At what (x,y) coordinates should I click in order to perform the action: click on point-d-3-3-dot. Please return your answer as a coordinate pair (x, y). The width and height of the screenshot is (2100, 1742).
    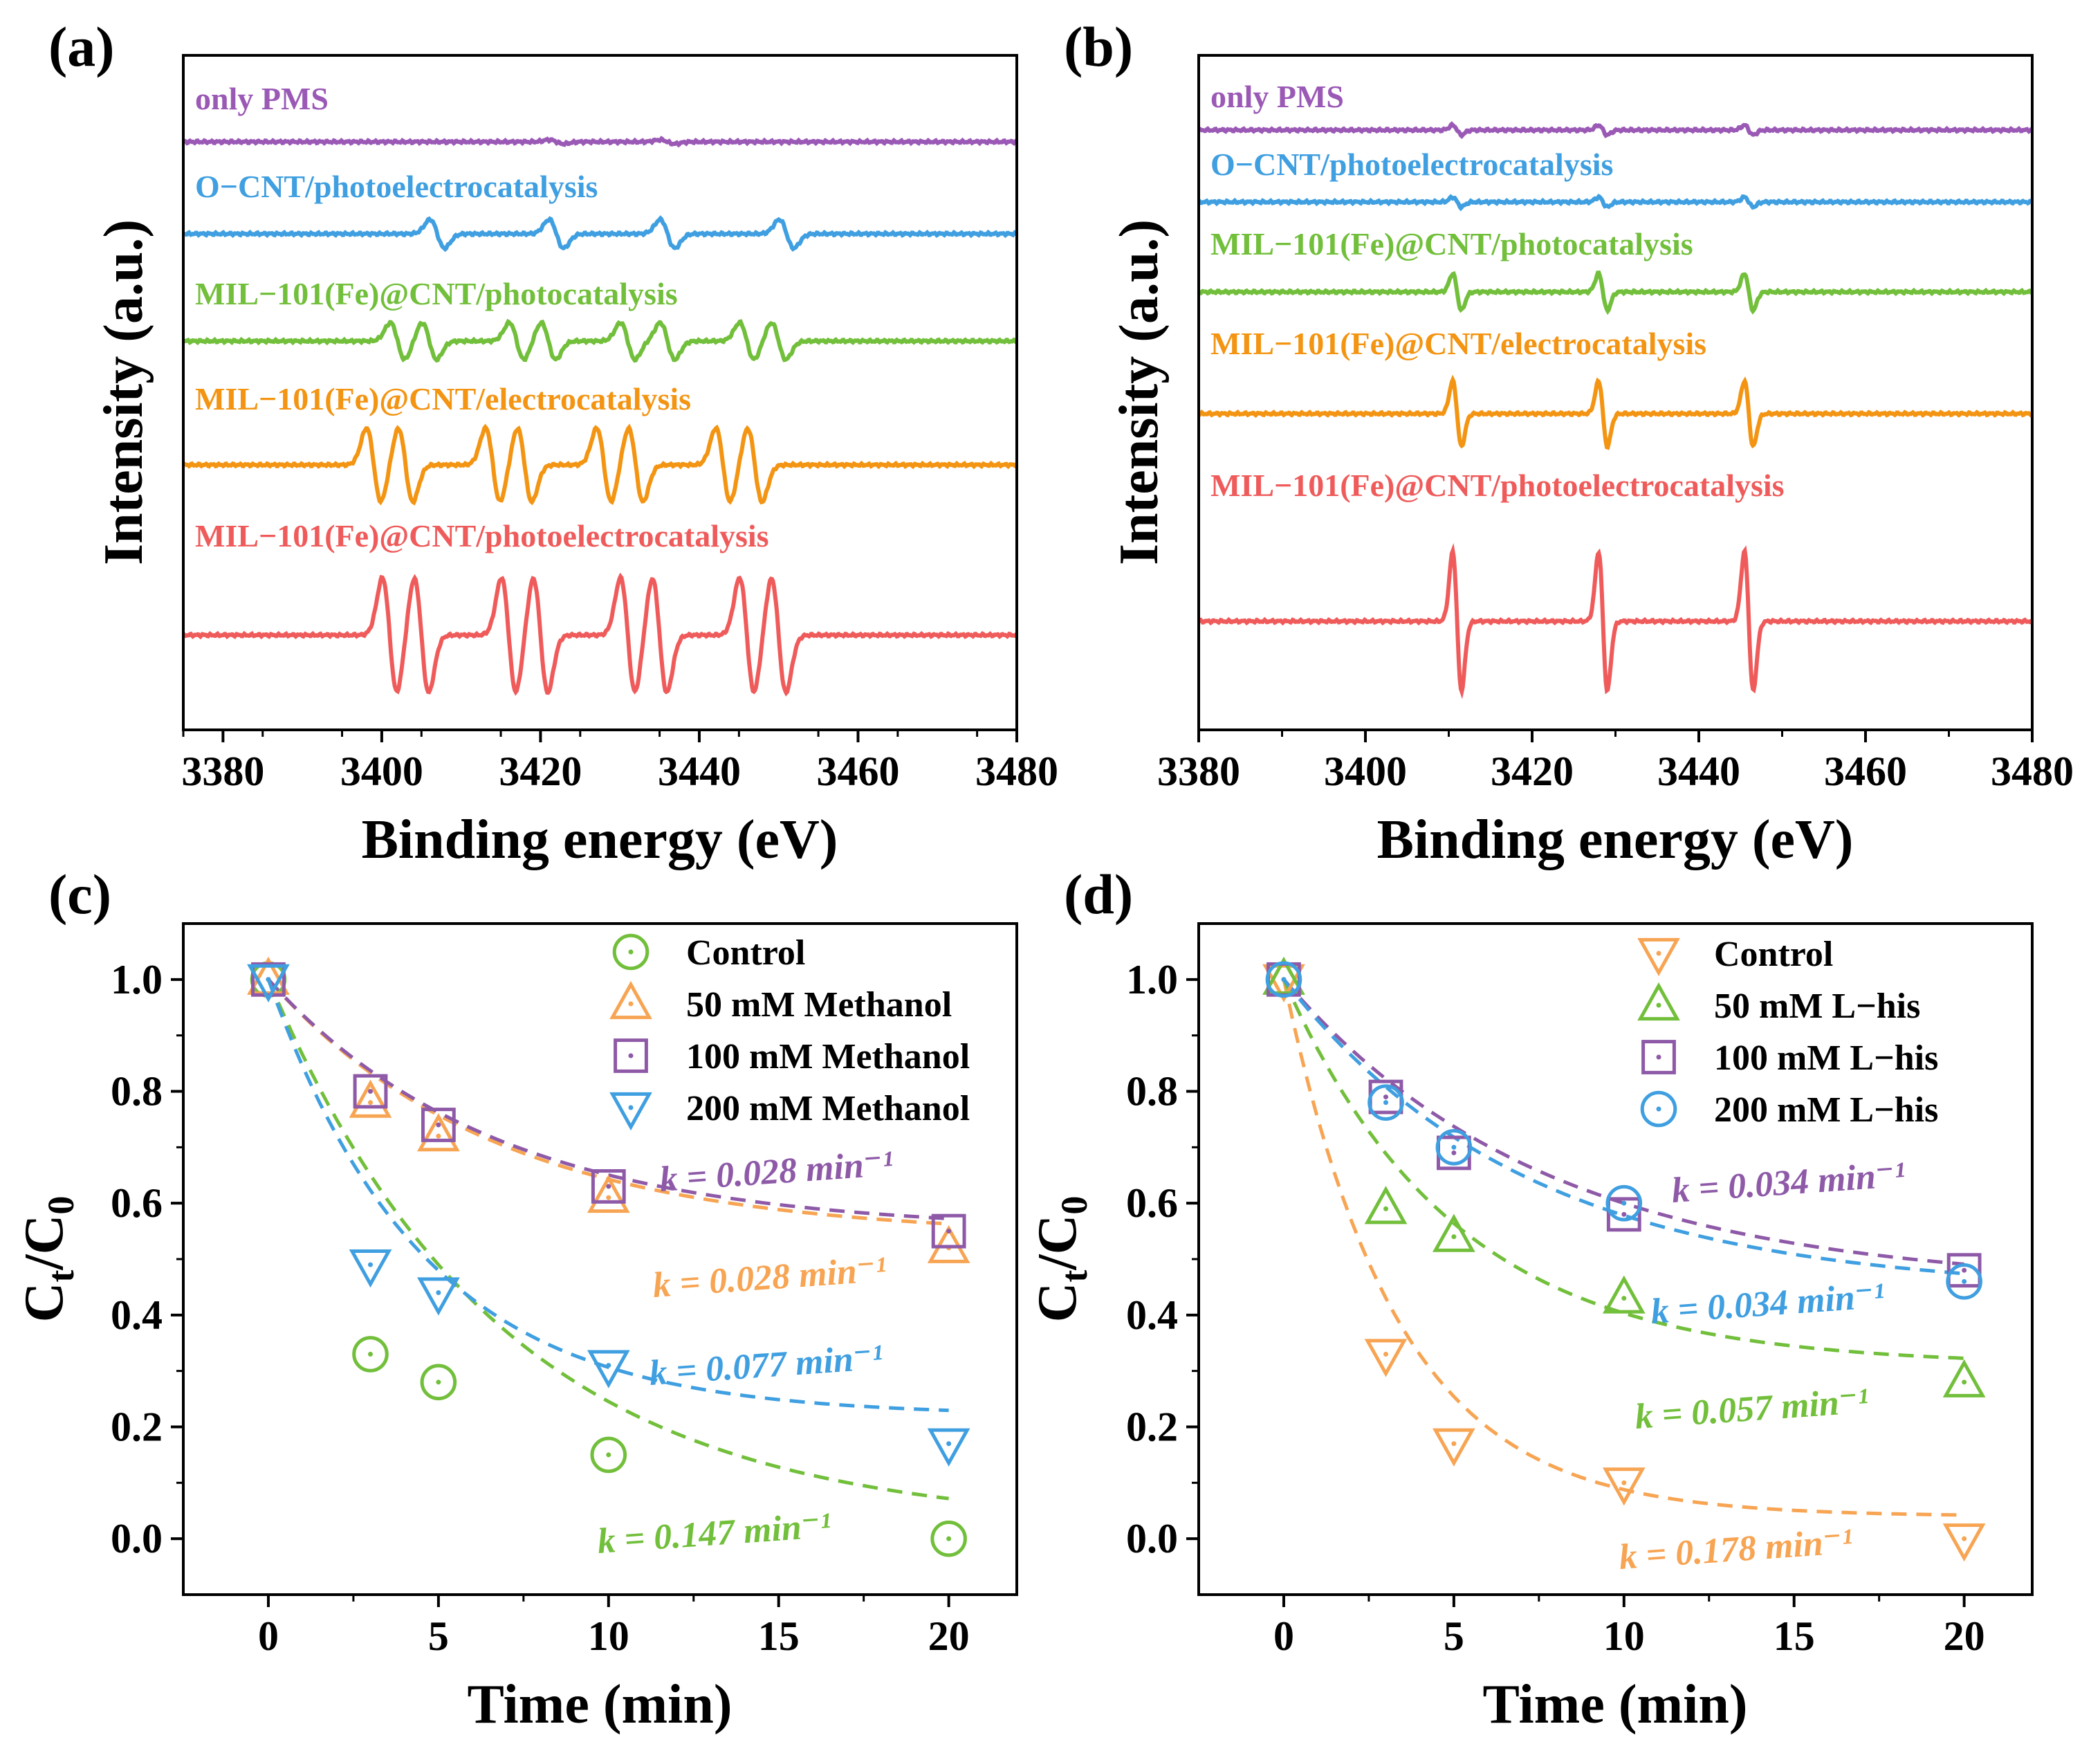
    Looking at the image, I should click on (1624, 1203).